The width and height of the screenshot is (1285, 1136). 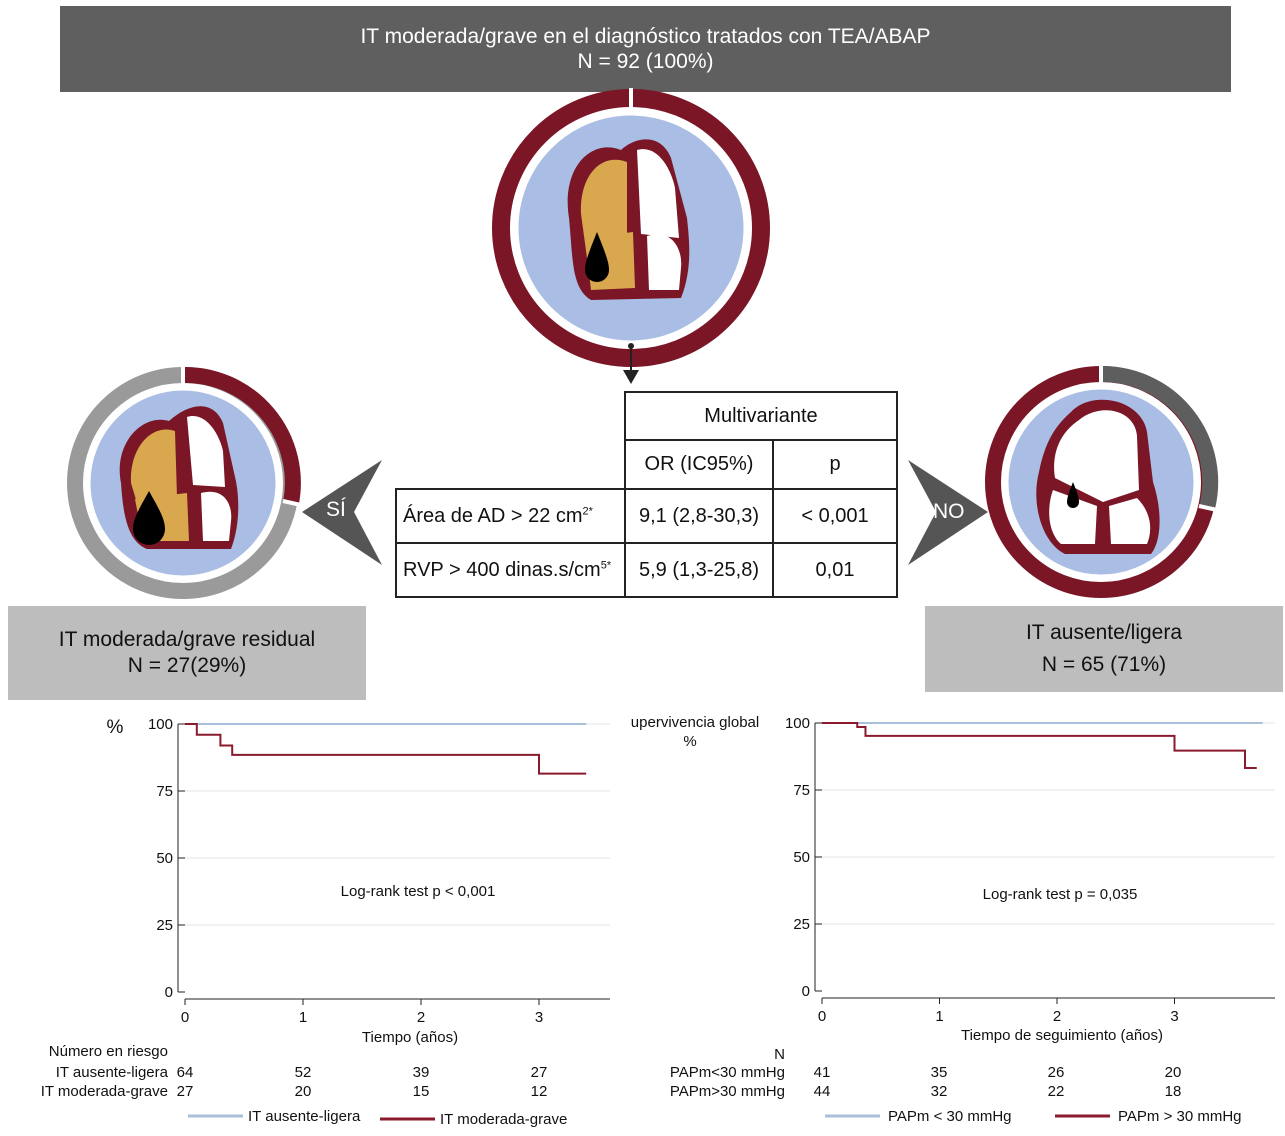 I want to click on risk-value: 26, so click(x=1056, y=1072).